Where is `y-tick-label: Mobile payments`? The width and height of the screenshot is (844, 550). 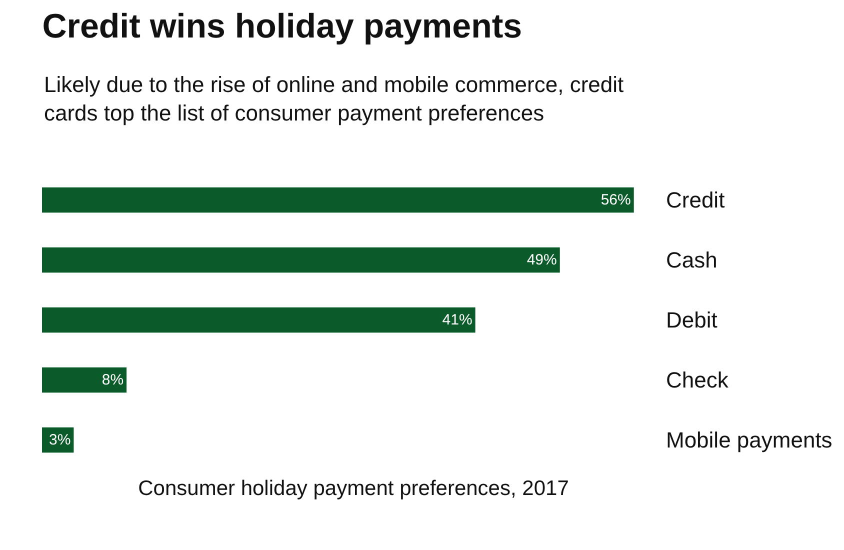
y-tick-label: Mobile payments is located at coordinates (749, 440).